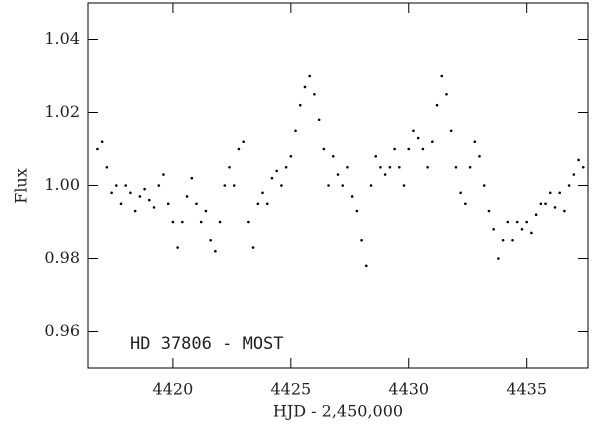  I want to click on annotation: HD 37806 - MOST, so click(207, 344).